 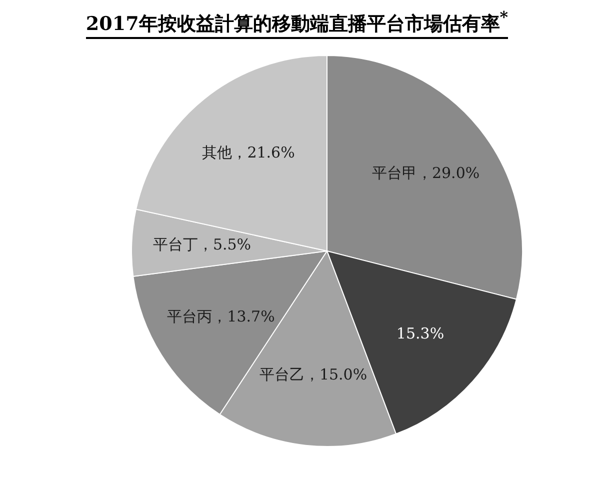 I want to click on slice-label: 其他，21.6%, so click(x=248, y=153).